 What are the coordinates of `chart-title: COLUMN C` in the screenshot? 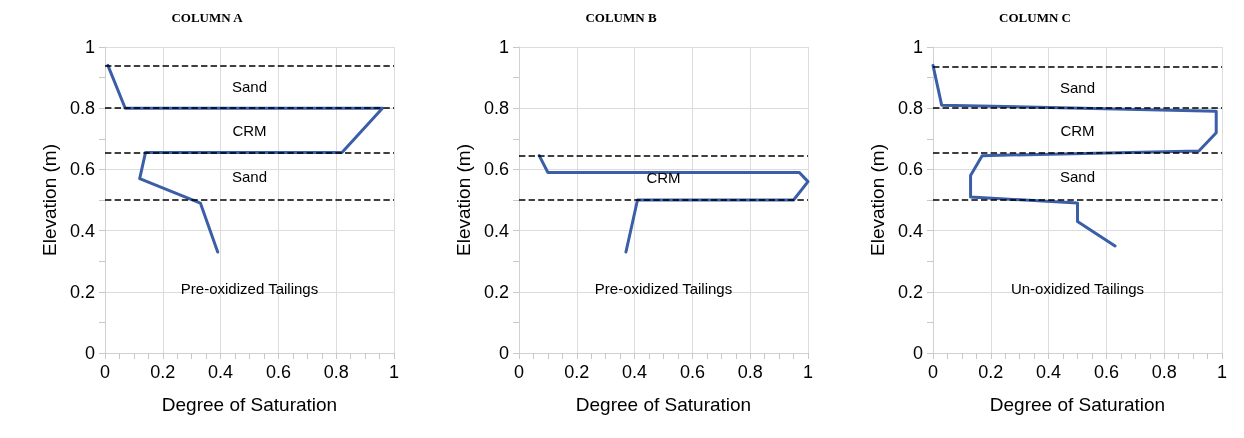 It's located at (1035, 17).